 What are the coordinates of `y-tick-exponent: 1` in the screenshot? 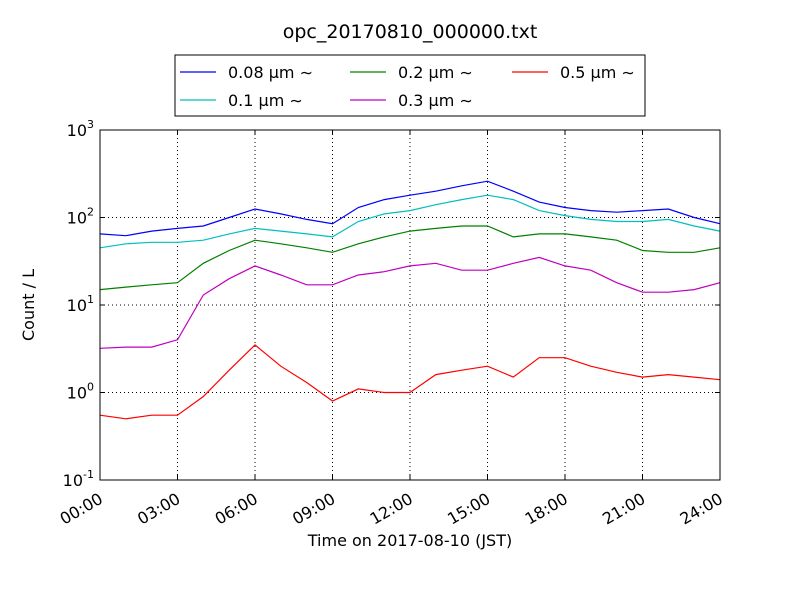 It's located at (90, 299).